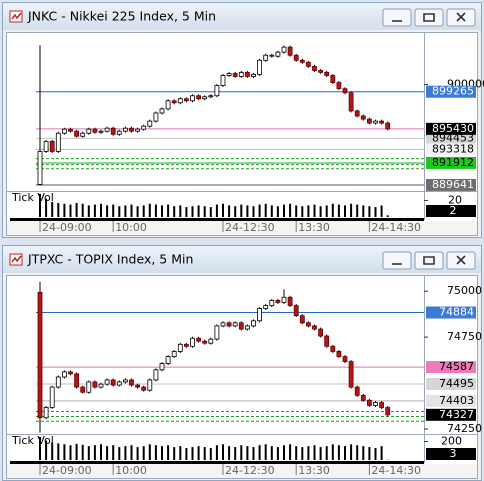  I want to click on level-label: 899265, so click(453, 91).